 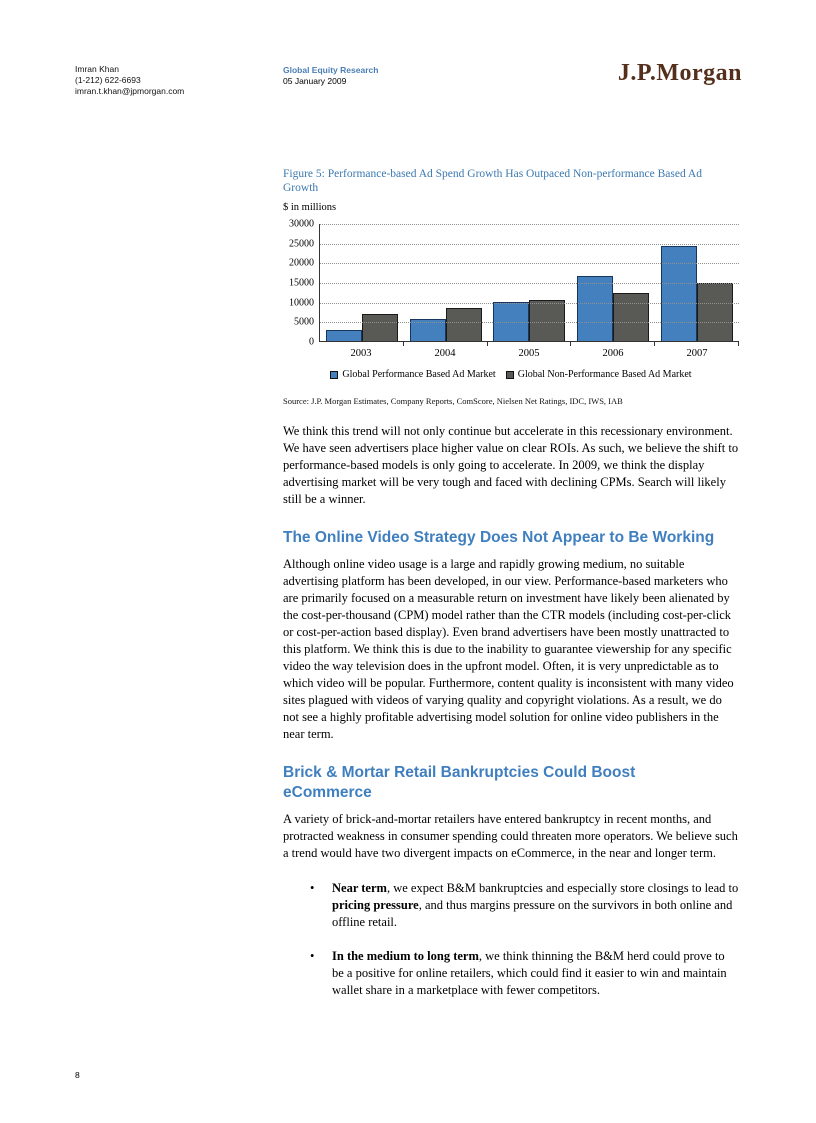 What do you see at coordinates (108, 80) in the screenshot?
I see `analyst-phone: (1-212) 622-6693` at bounding box center [108, 80].